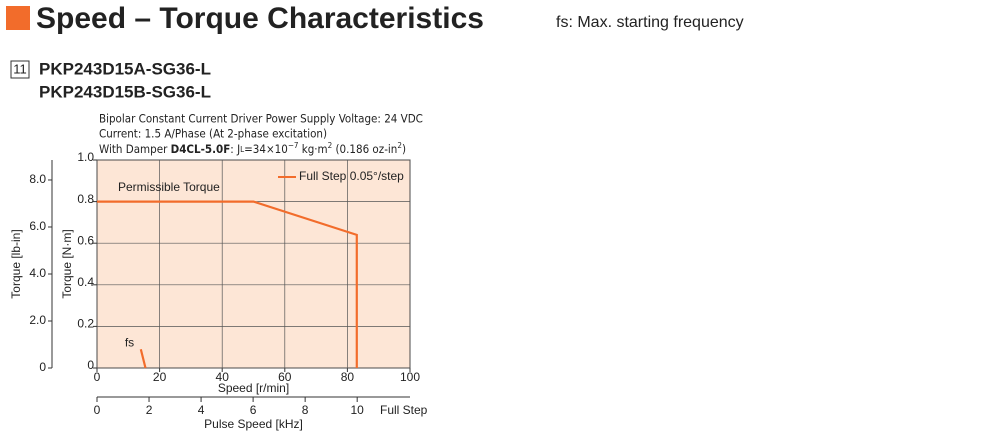 Image resolution: width=1000 pixels, height=443 pixels. Describe the element at coordinates (85, 157) in the screenshot. I see `y-tick-label: 1.0` at that location.